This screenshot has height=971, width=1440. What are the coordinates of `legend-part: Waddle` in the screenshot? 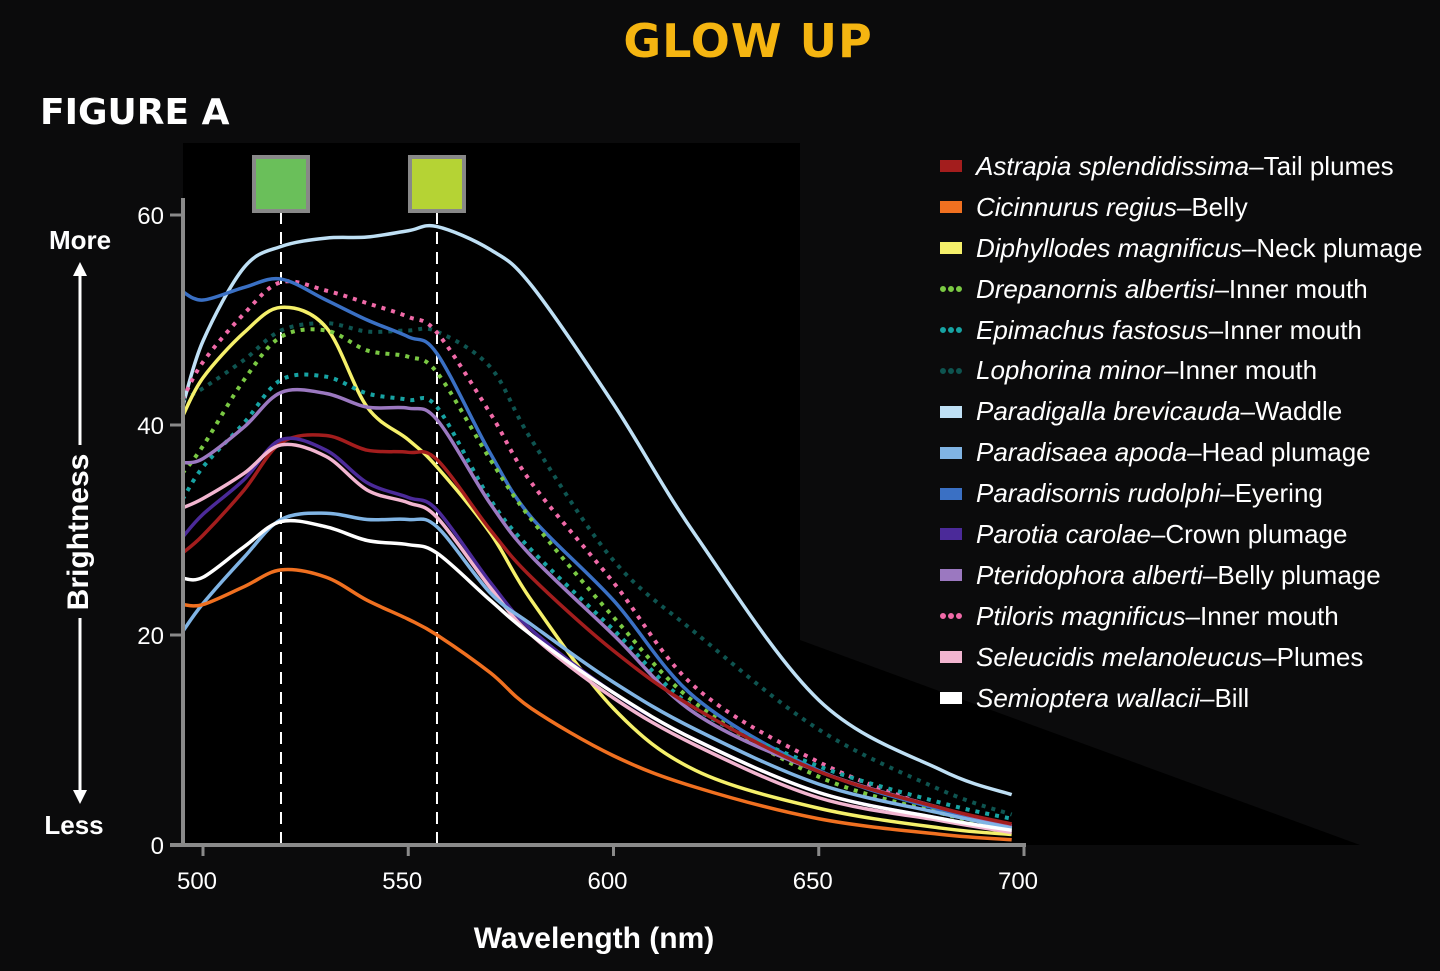 It's located at (1298, 411).